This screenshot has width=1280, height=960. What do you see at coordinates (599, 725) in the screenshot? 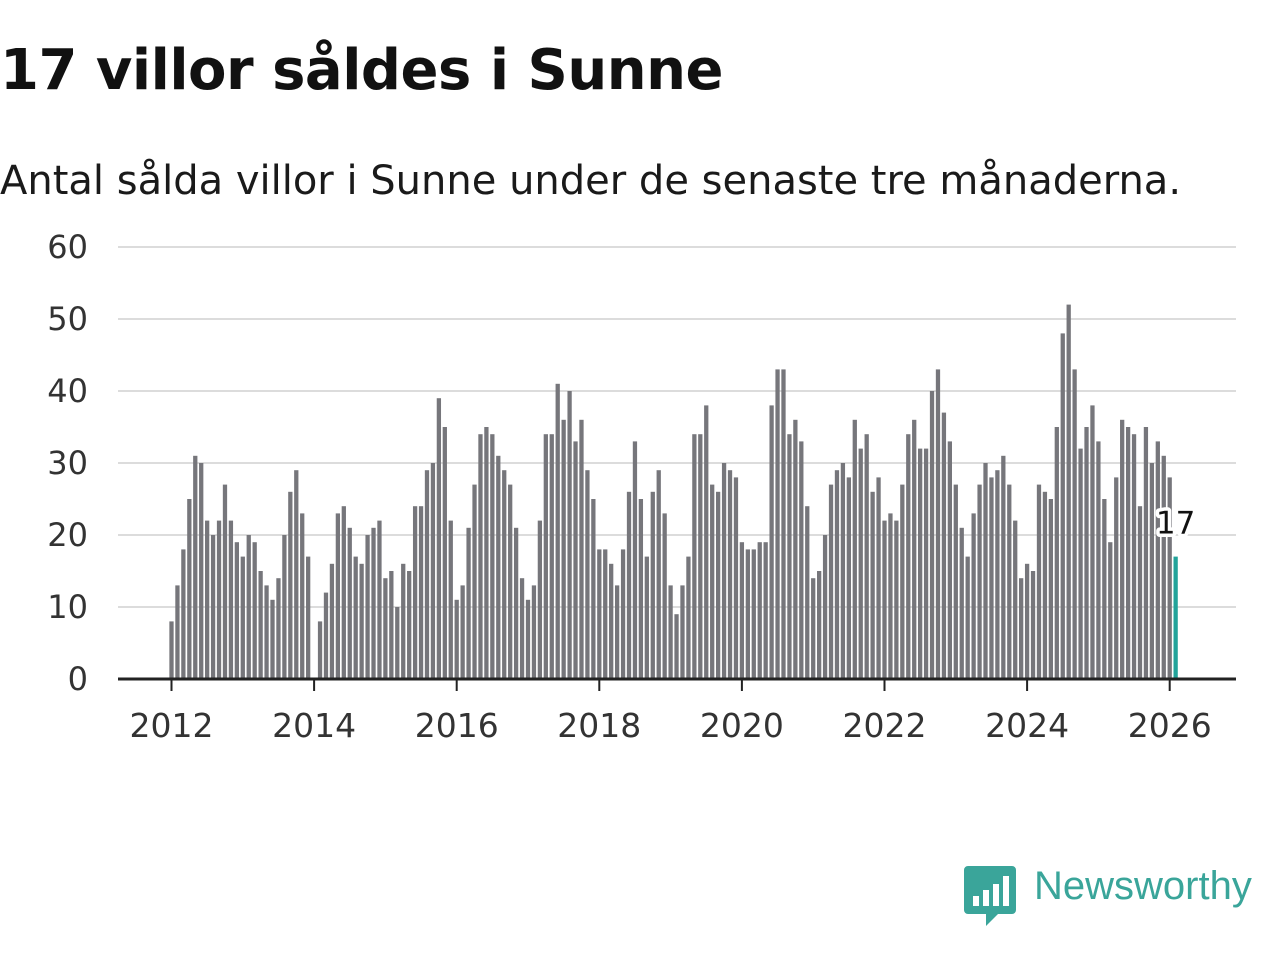
I see `x-tick-label: 2018` at bounding box center [599, 725].